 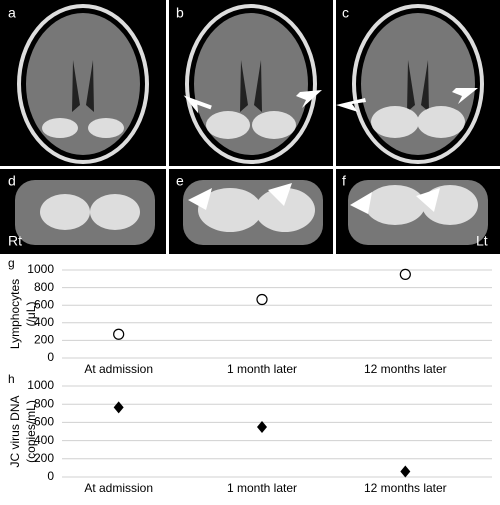 What do you see at coordinates (345, 13) in the screenshot?
I see `panel-label: c` at bounding box center [345, 13].